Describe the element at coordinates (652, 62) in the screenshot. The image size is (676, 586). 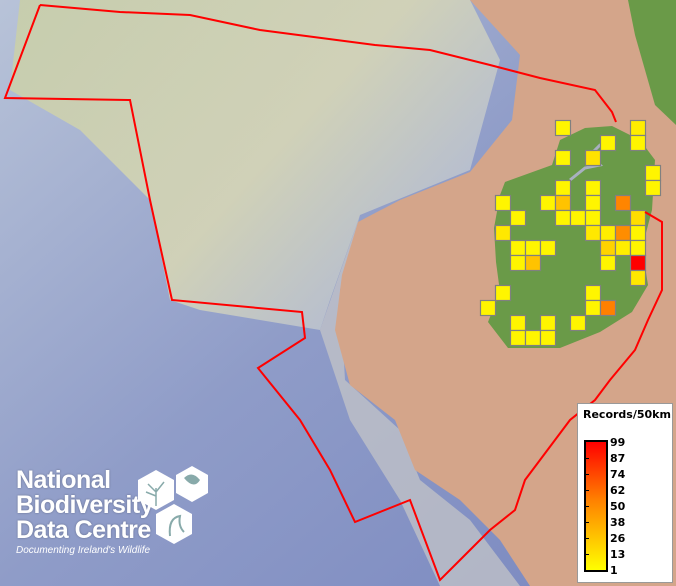
I see `scotland-landmass` at that location.